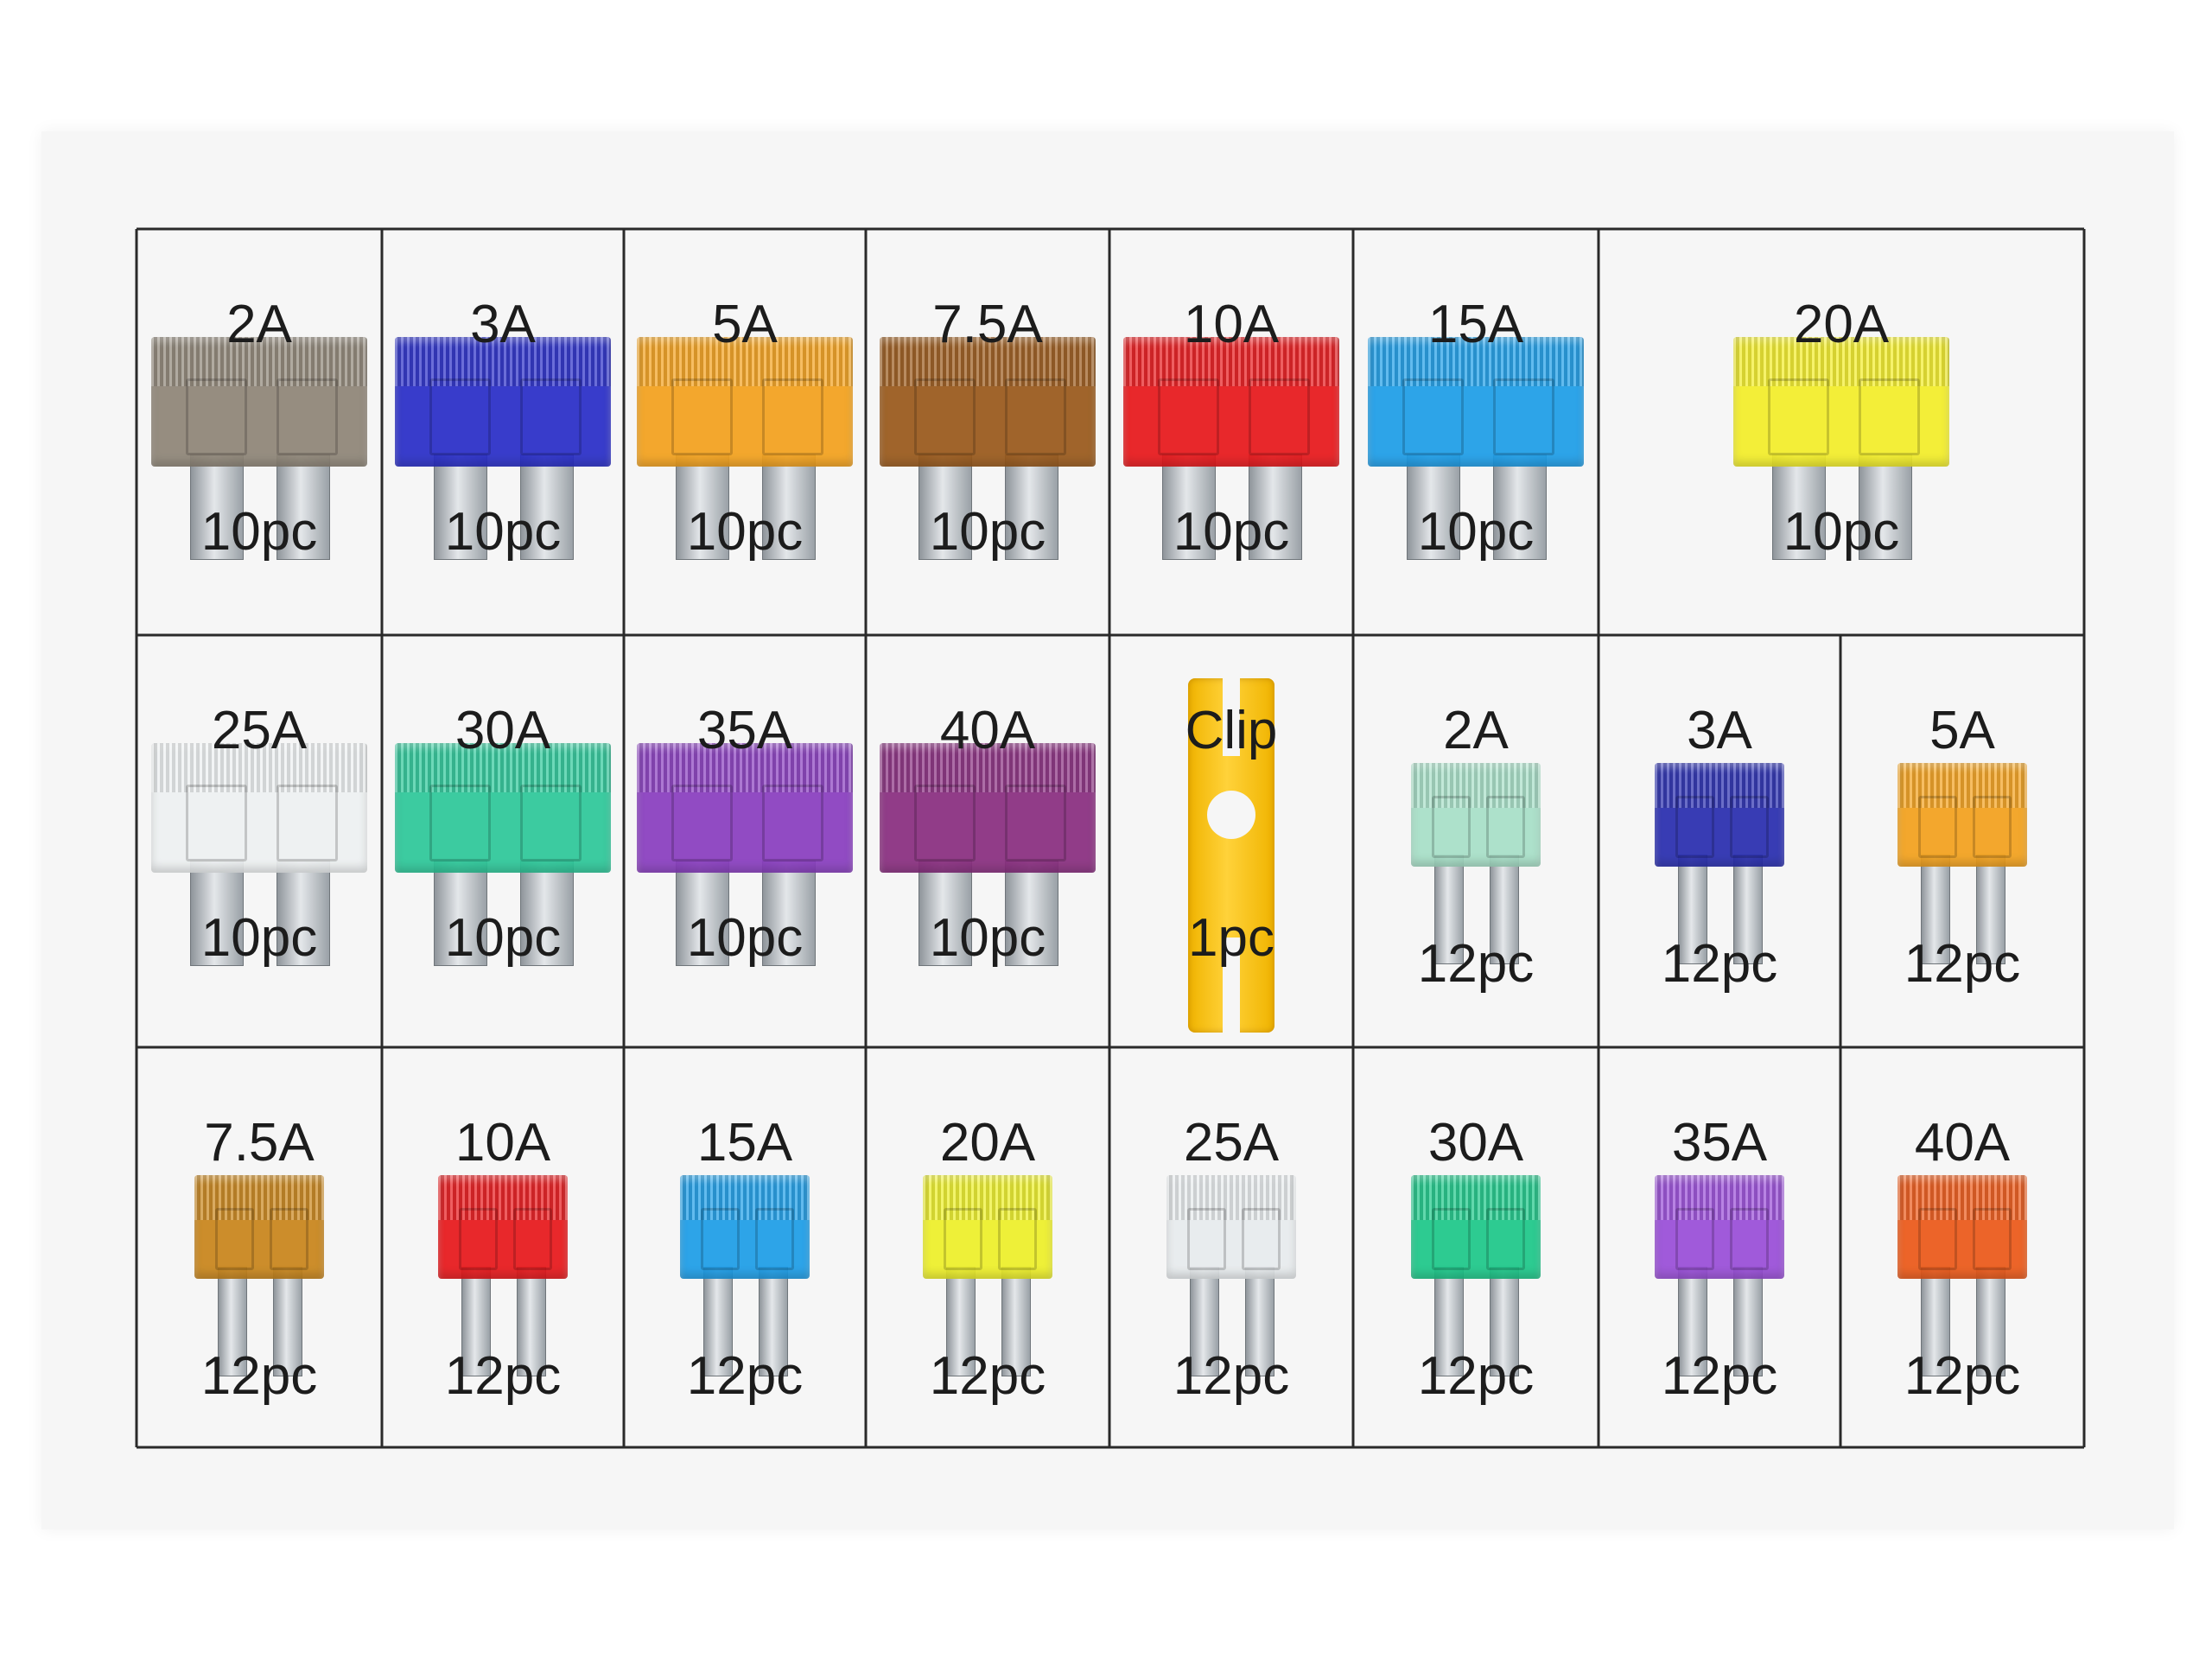 This screenshot has width=2212, height=1659. I want to click on fuse-rating-label: 7.5A, so click(259, 1143).